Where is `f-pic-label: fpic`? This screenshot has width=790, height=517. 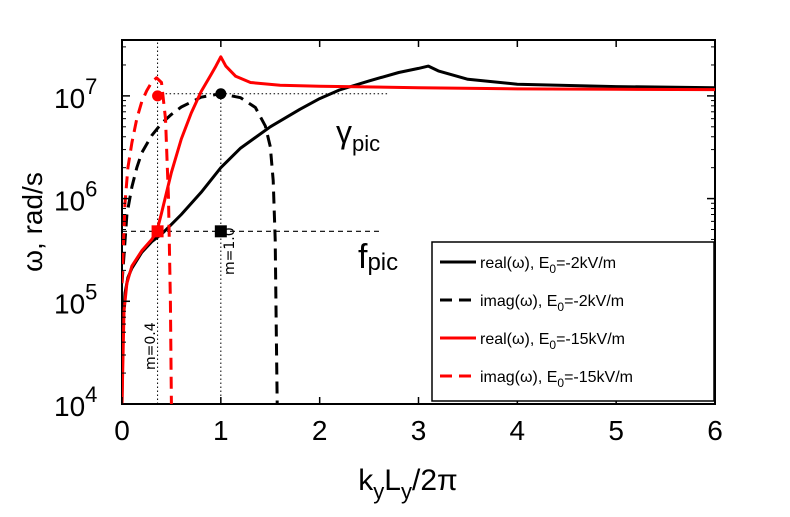 f-pic-label: fpic is located at coordinates (378, 257).